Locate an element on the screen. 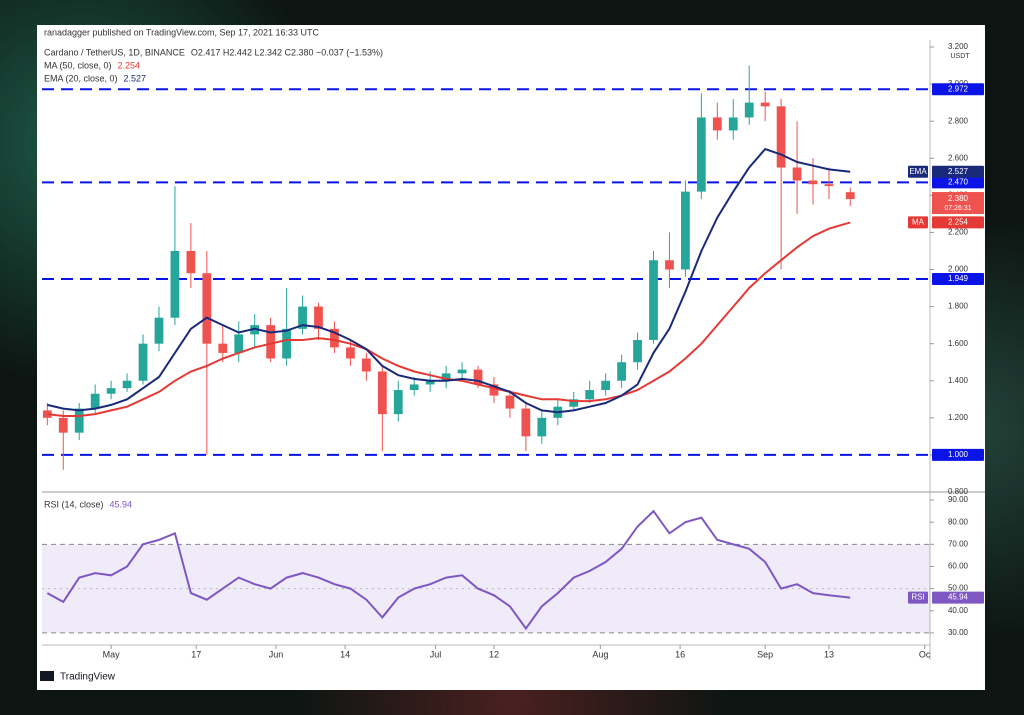 Image resolution: width=1024 pixels, height=715 pixels. ma-tag-label: EMA is located at coordinates (918, 171).